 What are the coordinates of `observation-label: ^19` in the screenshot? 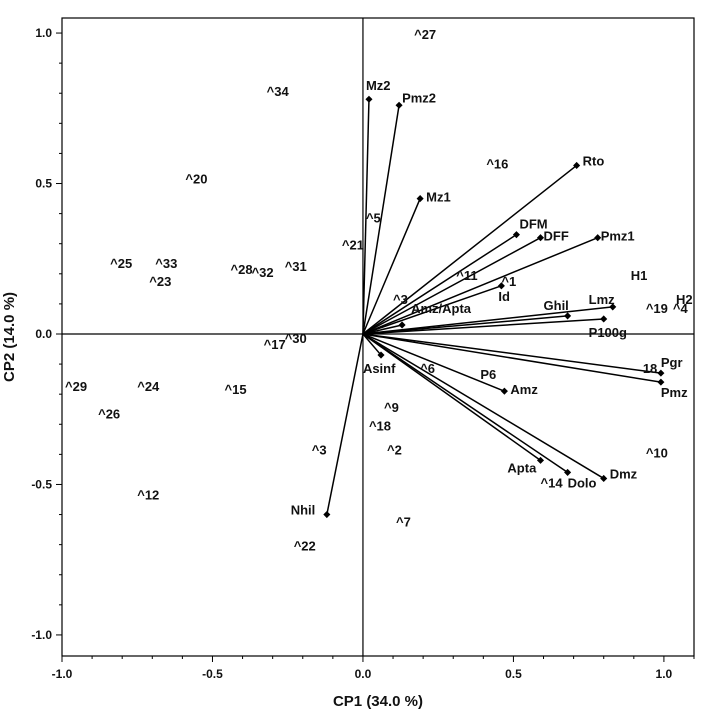 It's located at (657, 308).